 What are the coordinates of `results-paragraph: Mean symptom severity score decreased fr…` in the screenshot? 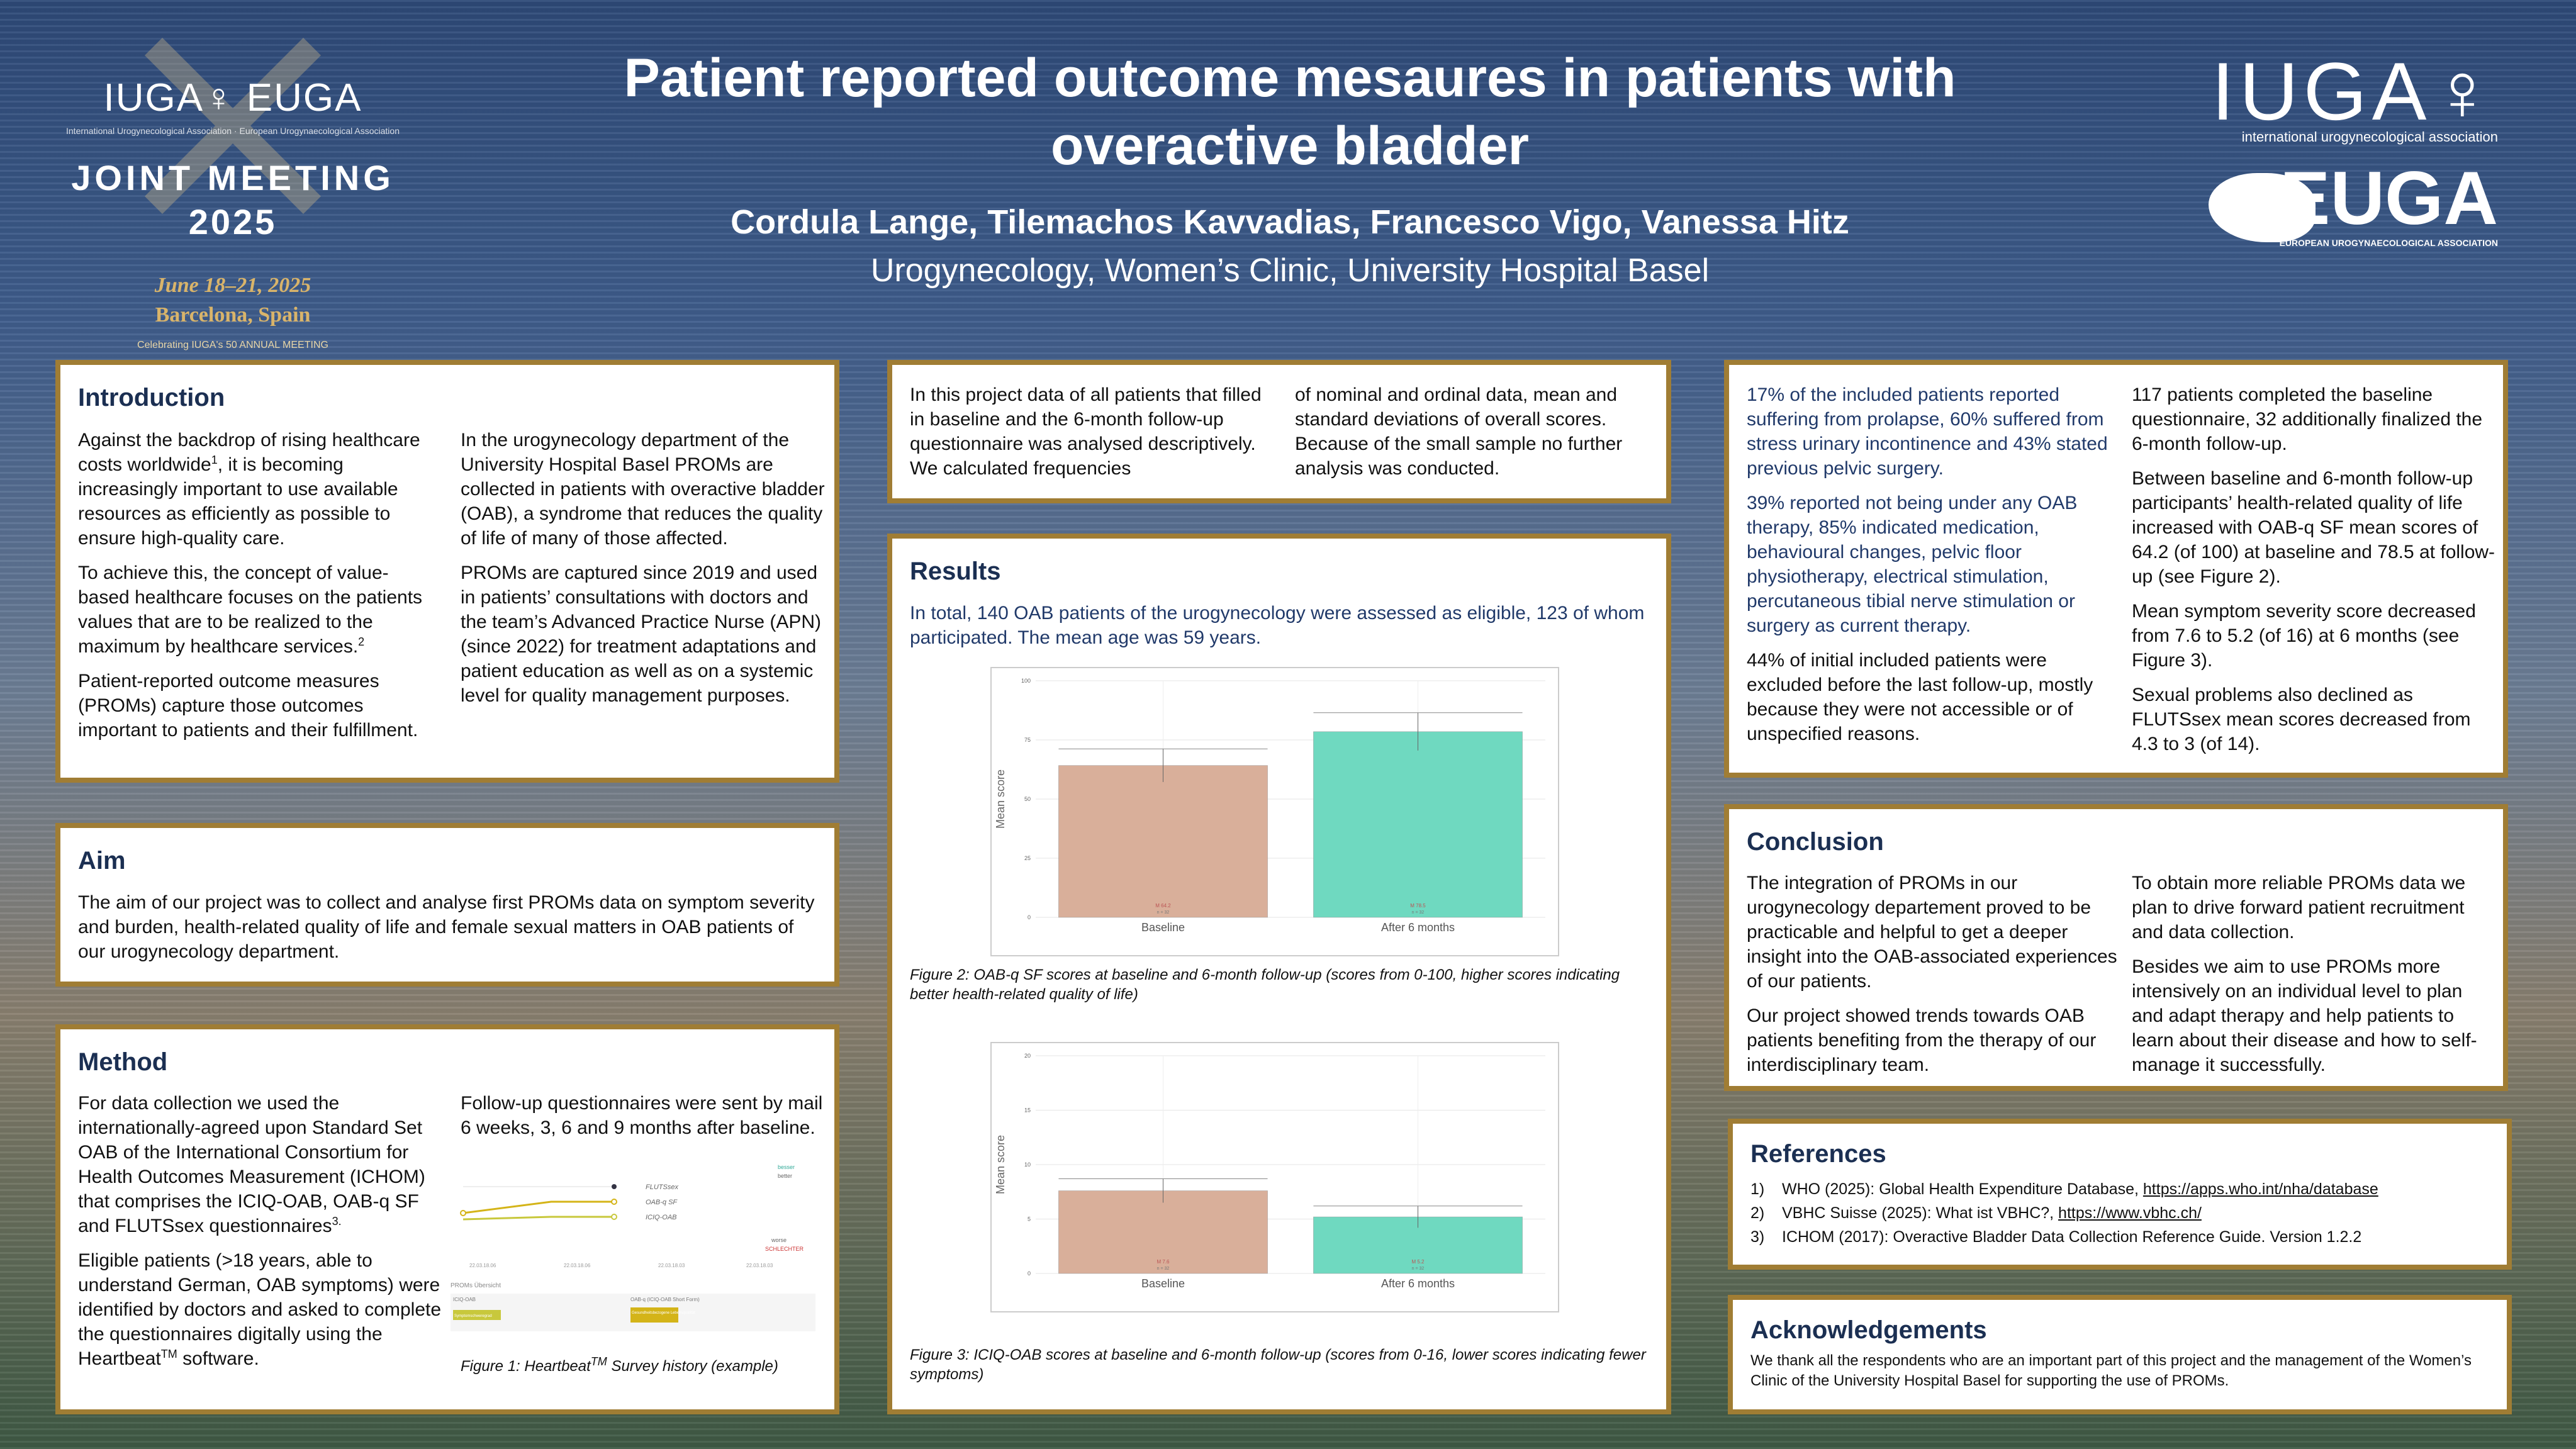 It's located at (2304, 636).